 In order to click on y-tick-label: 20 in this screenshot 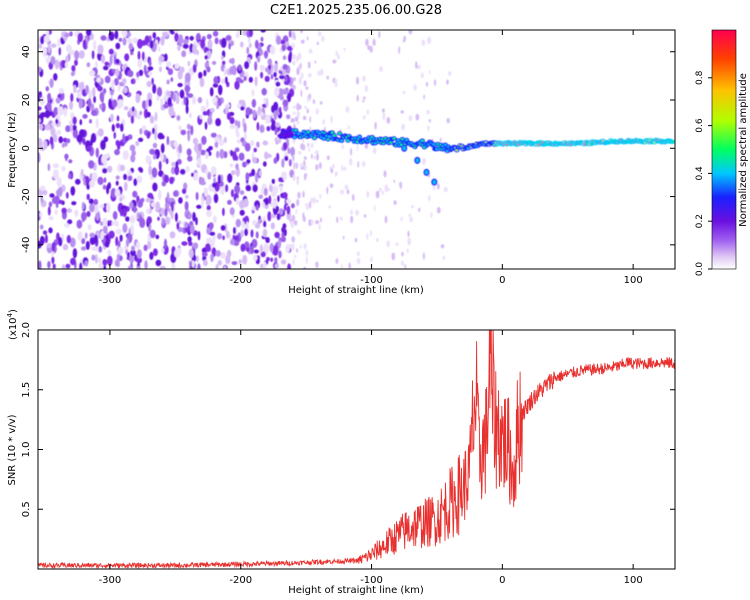, I will do `click(26, 100)`.